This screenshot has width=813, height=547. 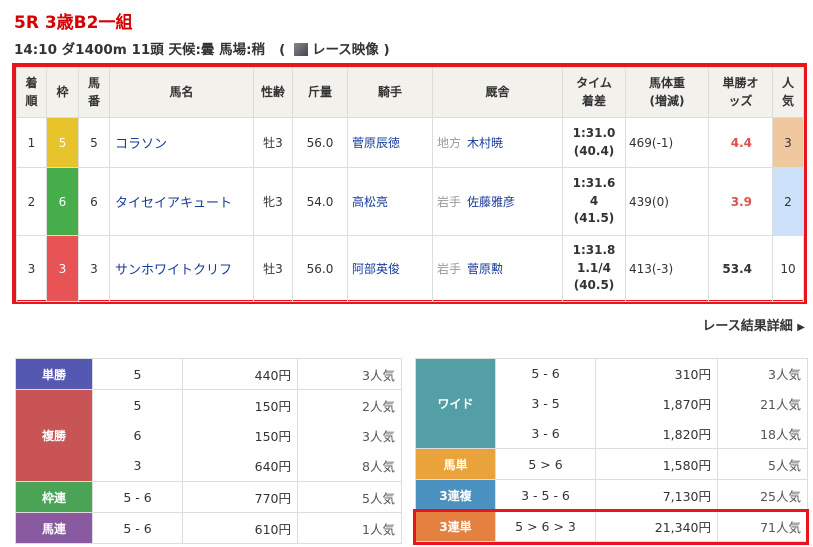 I want to click on column-header-label: 人気, so click(x=787, y=92).